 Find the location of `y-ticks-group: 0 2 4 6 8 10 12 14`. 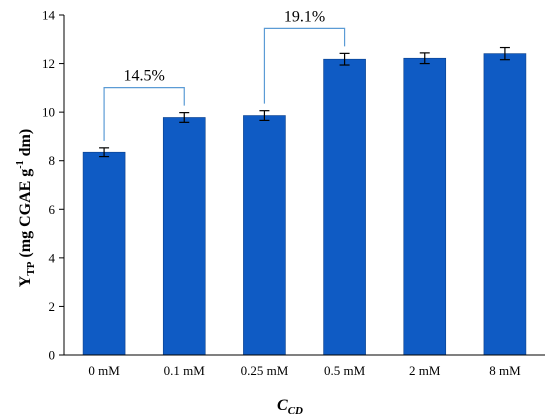

y-ticks-group: 0 2 4 6 8 10 12 14 is located at coordinates (53, 185).